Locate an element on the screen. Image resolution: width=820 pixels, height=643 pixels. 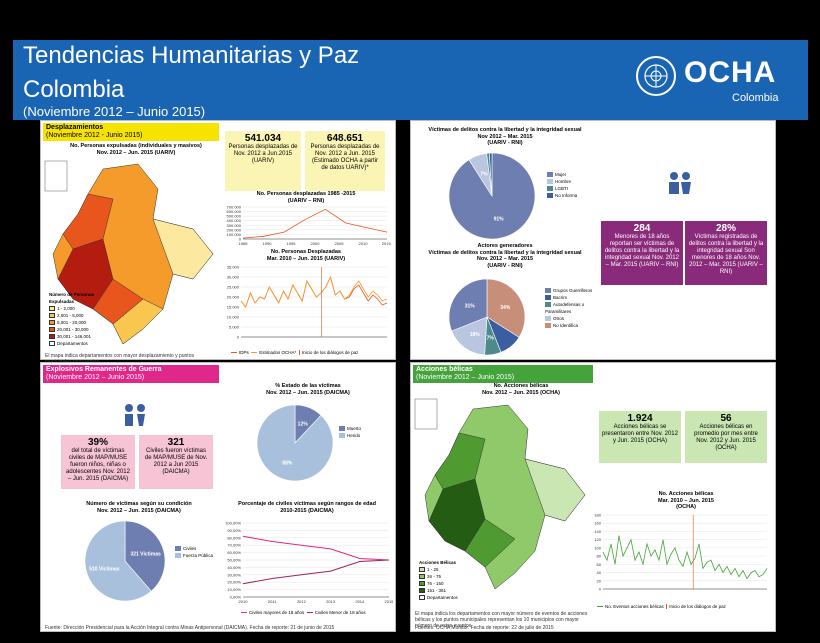
y-tick-label: 700.000 is located at coordinates (234, 207).